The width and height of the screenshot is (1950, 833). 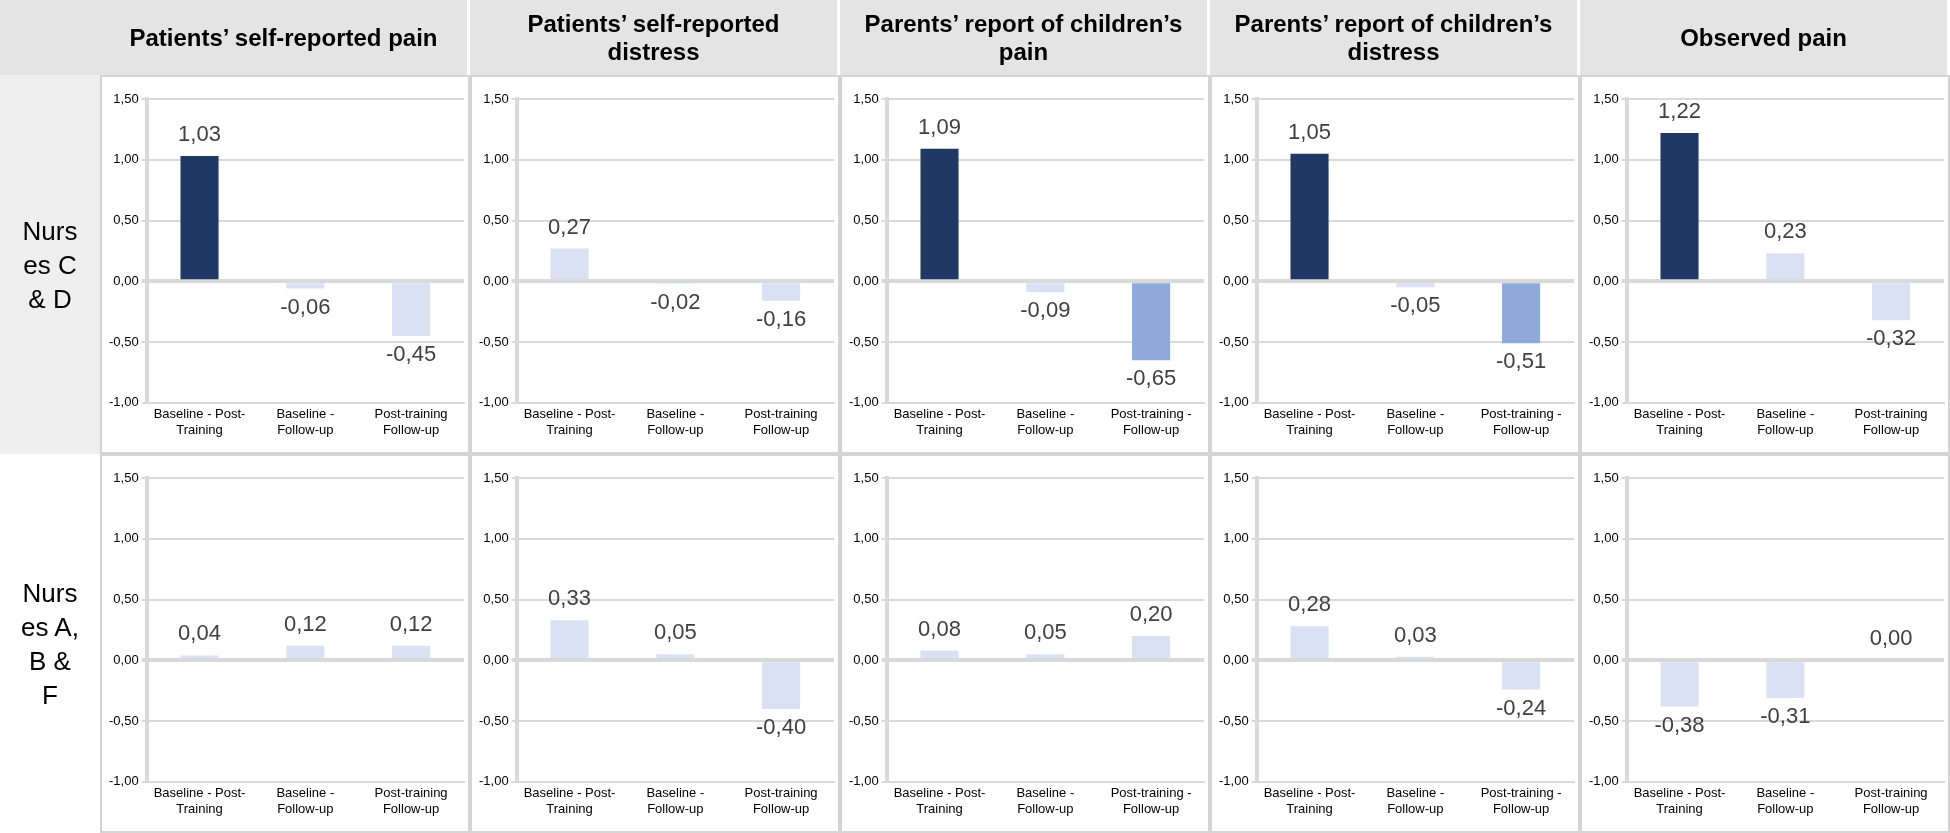 What do you see at coordinates (1679, 724) in the screenshot?
I see `data-label: -0,38` at bounding box center [1679, 724].